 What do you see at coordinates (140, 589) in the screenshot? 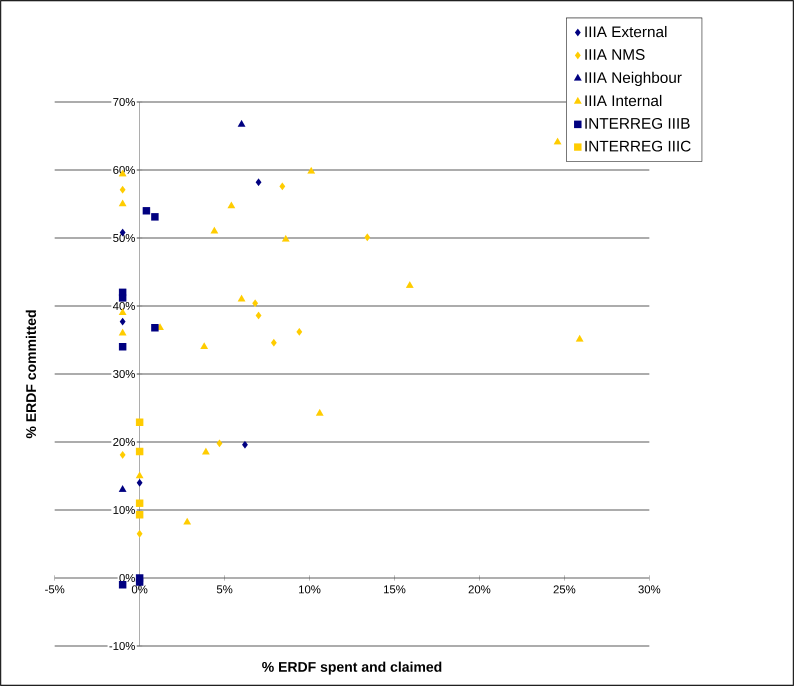
I see `x-tick-label: 0%` at bounding box center [140, 589].